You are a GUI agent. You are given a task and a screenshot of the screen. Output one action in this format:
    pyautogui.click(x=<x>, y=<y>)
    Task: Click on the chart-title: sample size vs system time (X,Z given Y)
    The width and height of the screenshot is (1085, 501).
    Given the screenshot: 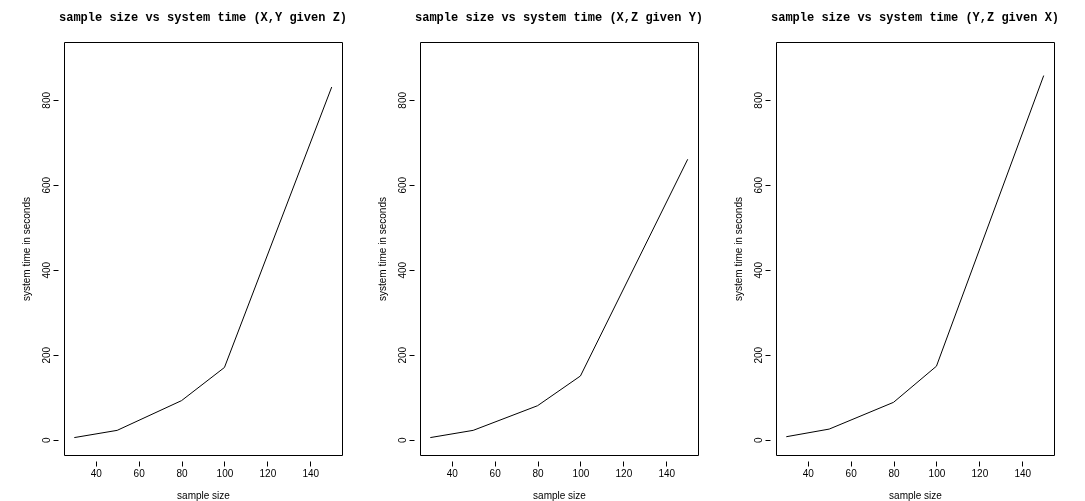 What is the action you would take?
    pyautogui.click(x=559, y=18)
    